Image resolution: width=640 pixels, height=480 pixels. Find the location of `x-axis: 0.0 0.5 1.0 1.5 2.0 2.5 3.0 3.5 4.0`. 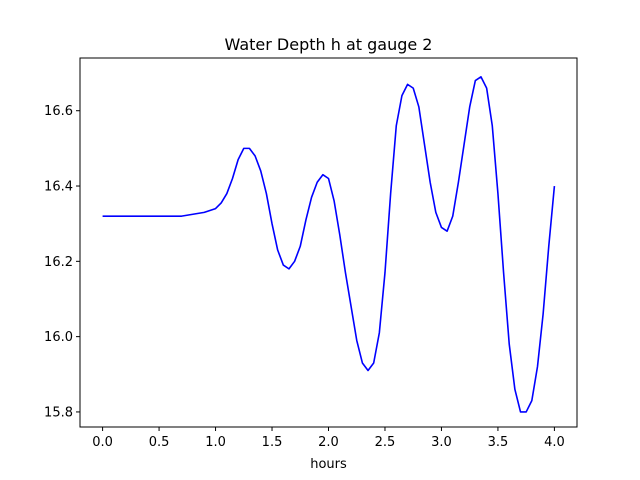

x-axis: 0.0 0.5 1.0 1.5 2.0 2.5 3.0 3.5 4.0 is located at coordinates (328, 438).